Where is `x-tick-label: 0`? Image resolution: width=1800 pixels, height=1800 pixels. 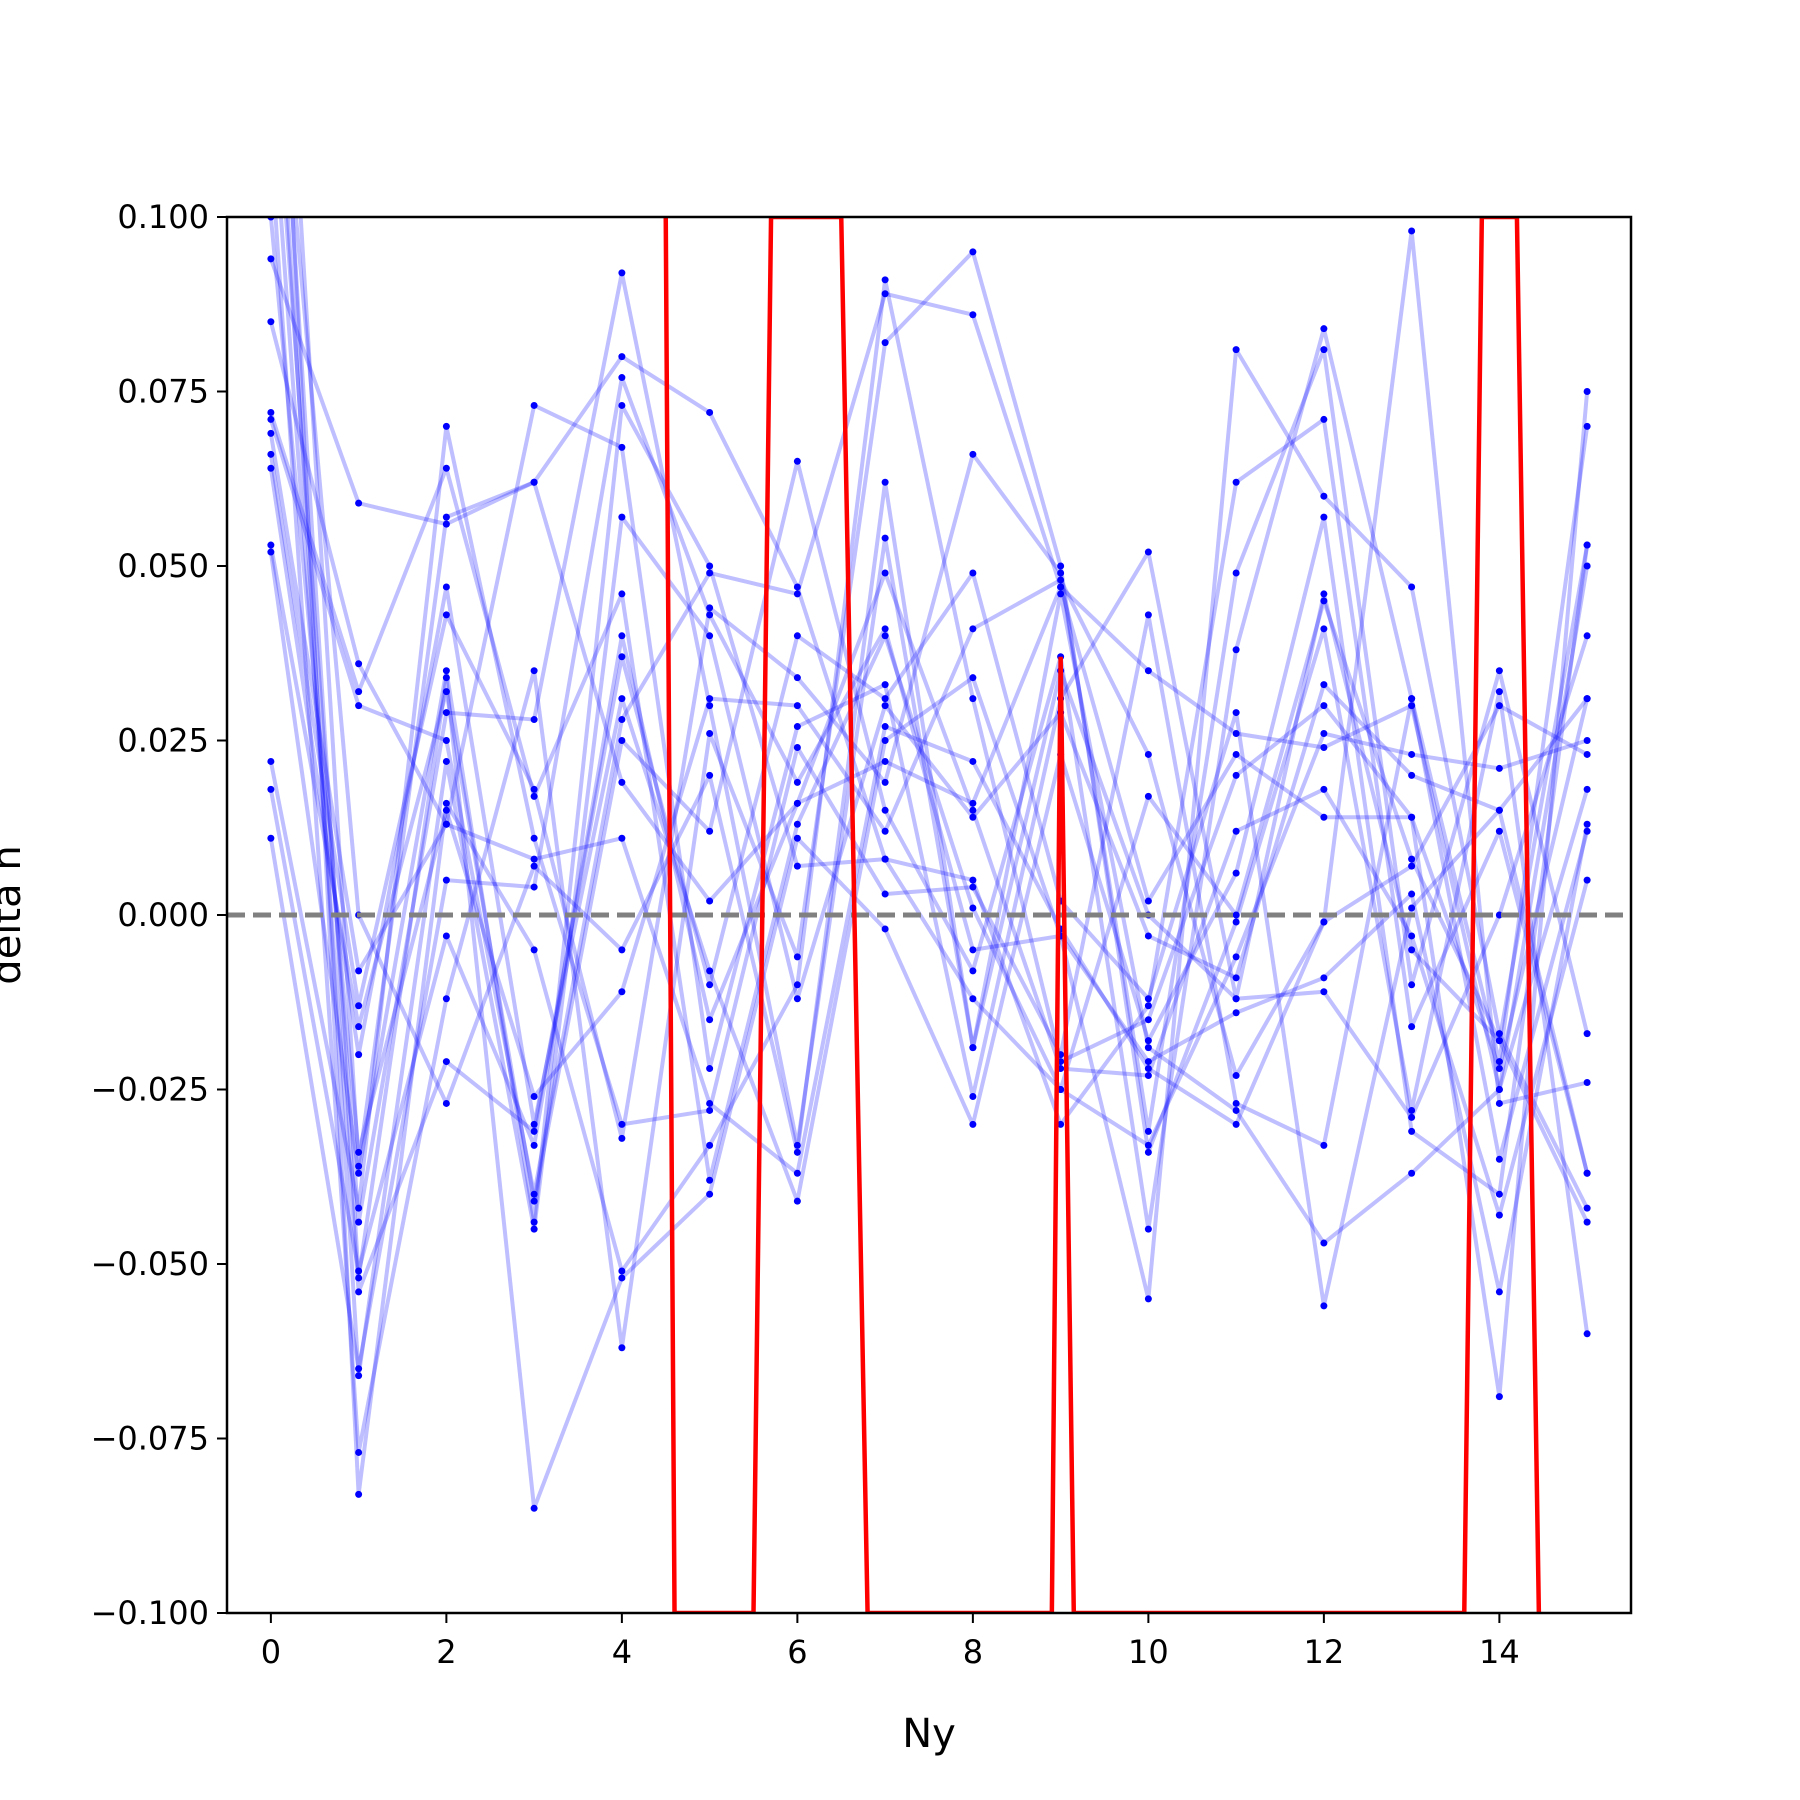
x-tick-label: 0 is located at coordinates (271, 1652).